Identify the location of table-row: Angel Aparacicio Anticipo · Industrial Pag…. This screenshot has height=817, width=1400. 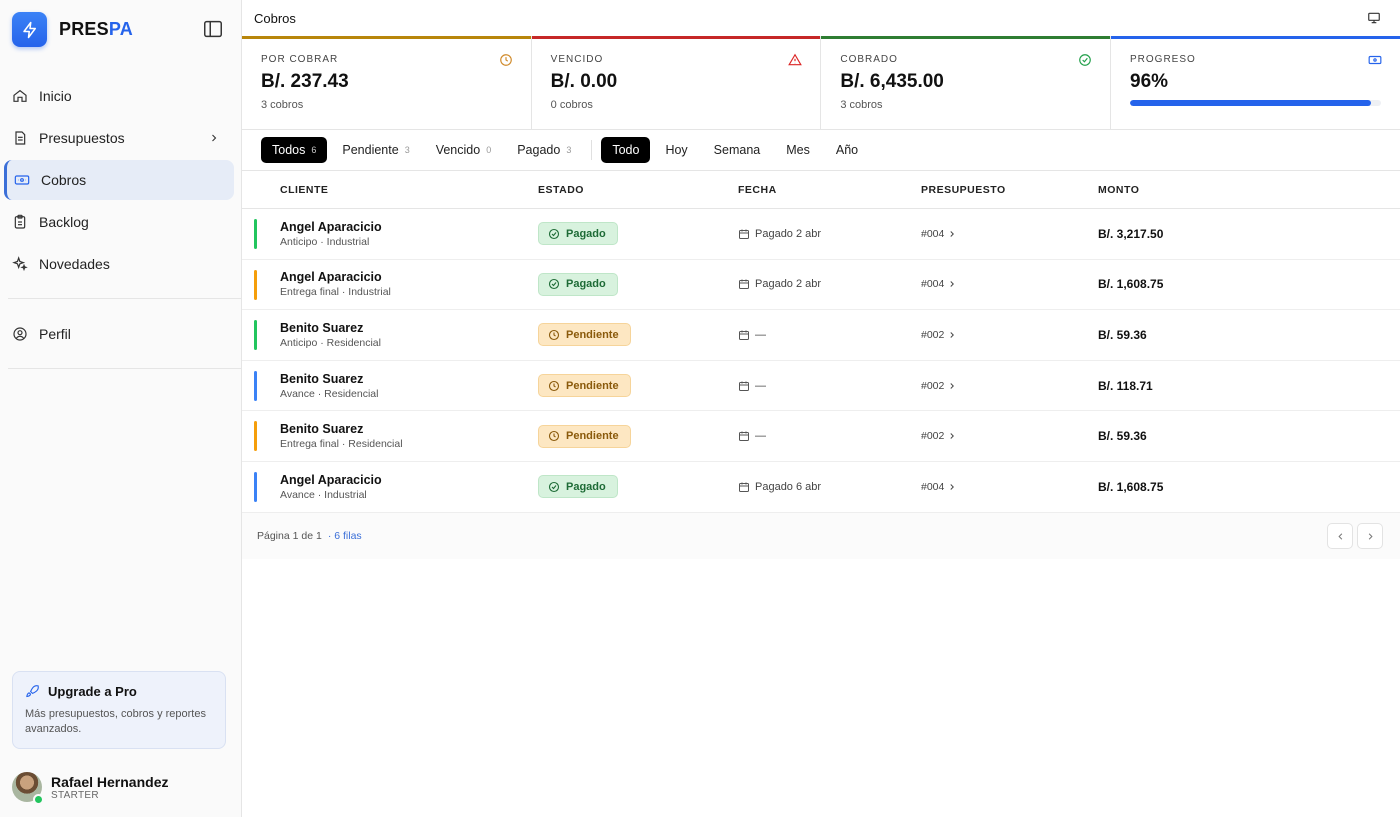
(821, 234).